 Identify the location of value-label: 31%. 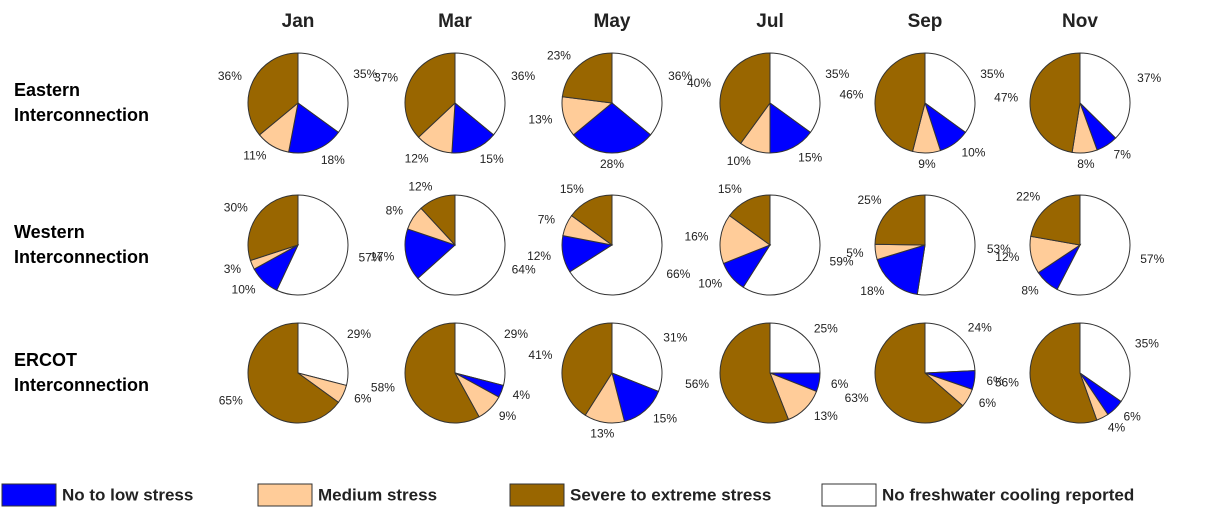
(675, 337).